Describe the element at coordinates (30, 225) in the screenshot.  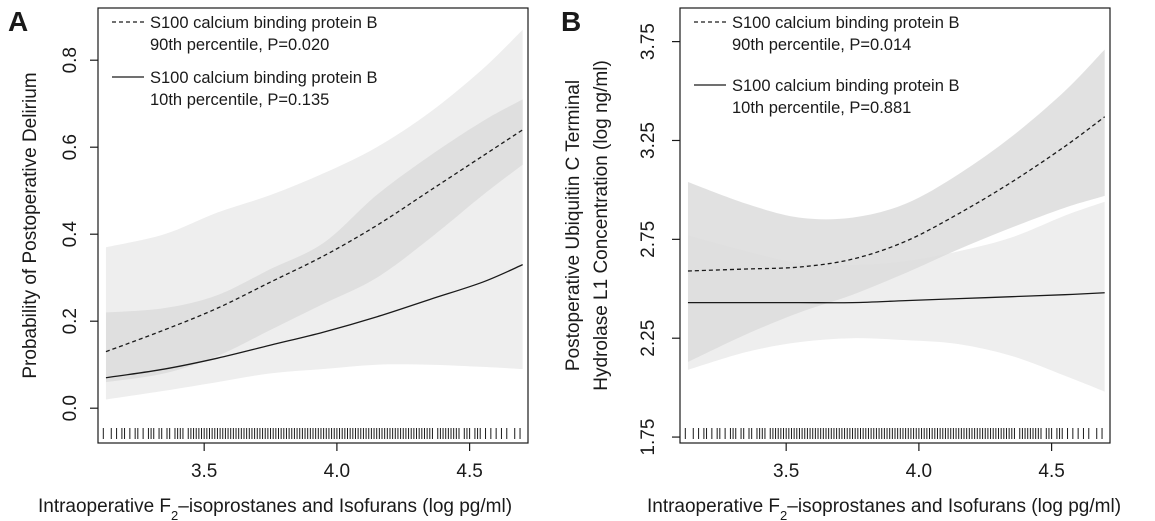
I see `y-axis-title: Probability of Postoperative Delirium` at that location.